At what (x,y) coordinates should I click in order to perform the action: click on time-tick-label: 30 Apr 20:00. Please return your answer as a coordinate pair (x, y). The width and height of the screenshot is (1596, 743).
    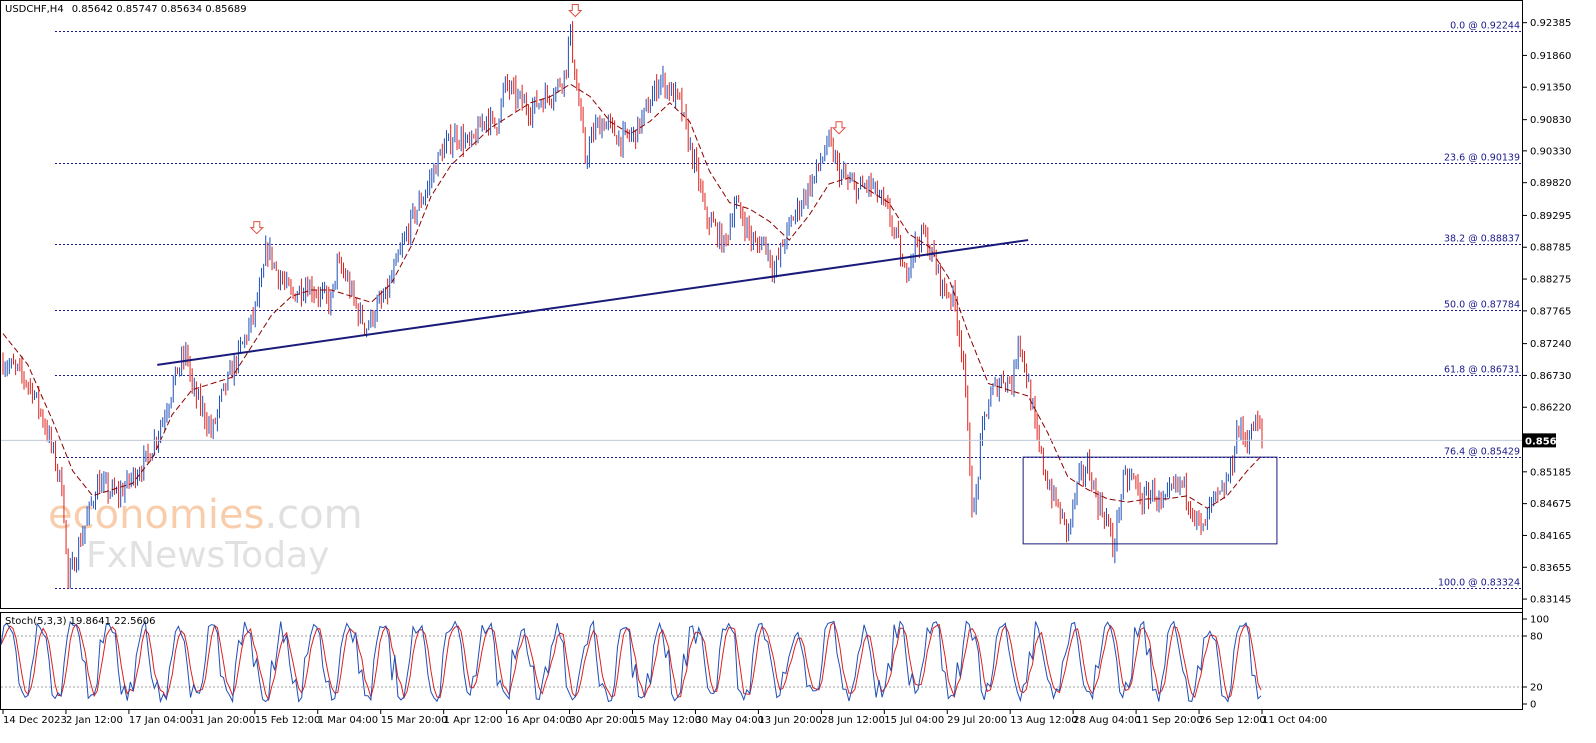
    Looking at the image, I should click on (602, 720).